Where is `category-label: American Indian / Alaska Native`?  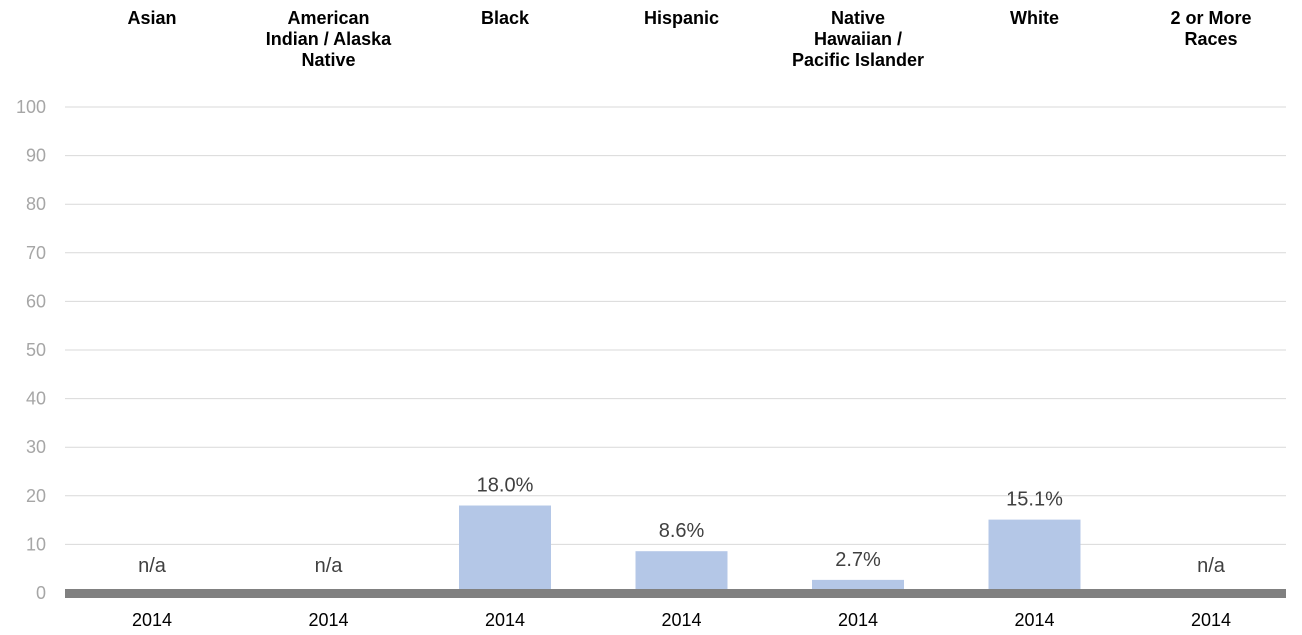
category-label: American Indian / Alaska Native is located at coordinates (329, 39).